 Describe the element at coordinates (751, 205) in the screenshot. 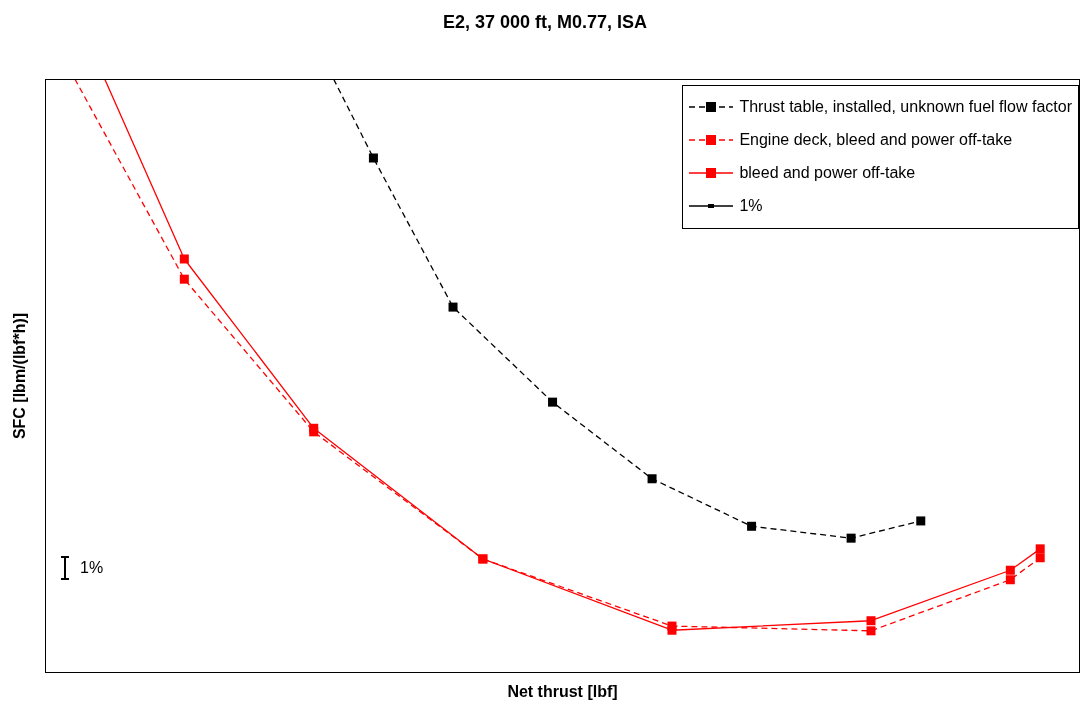

I see `legend-label: 1%` at that location.